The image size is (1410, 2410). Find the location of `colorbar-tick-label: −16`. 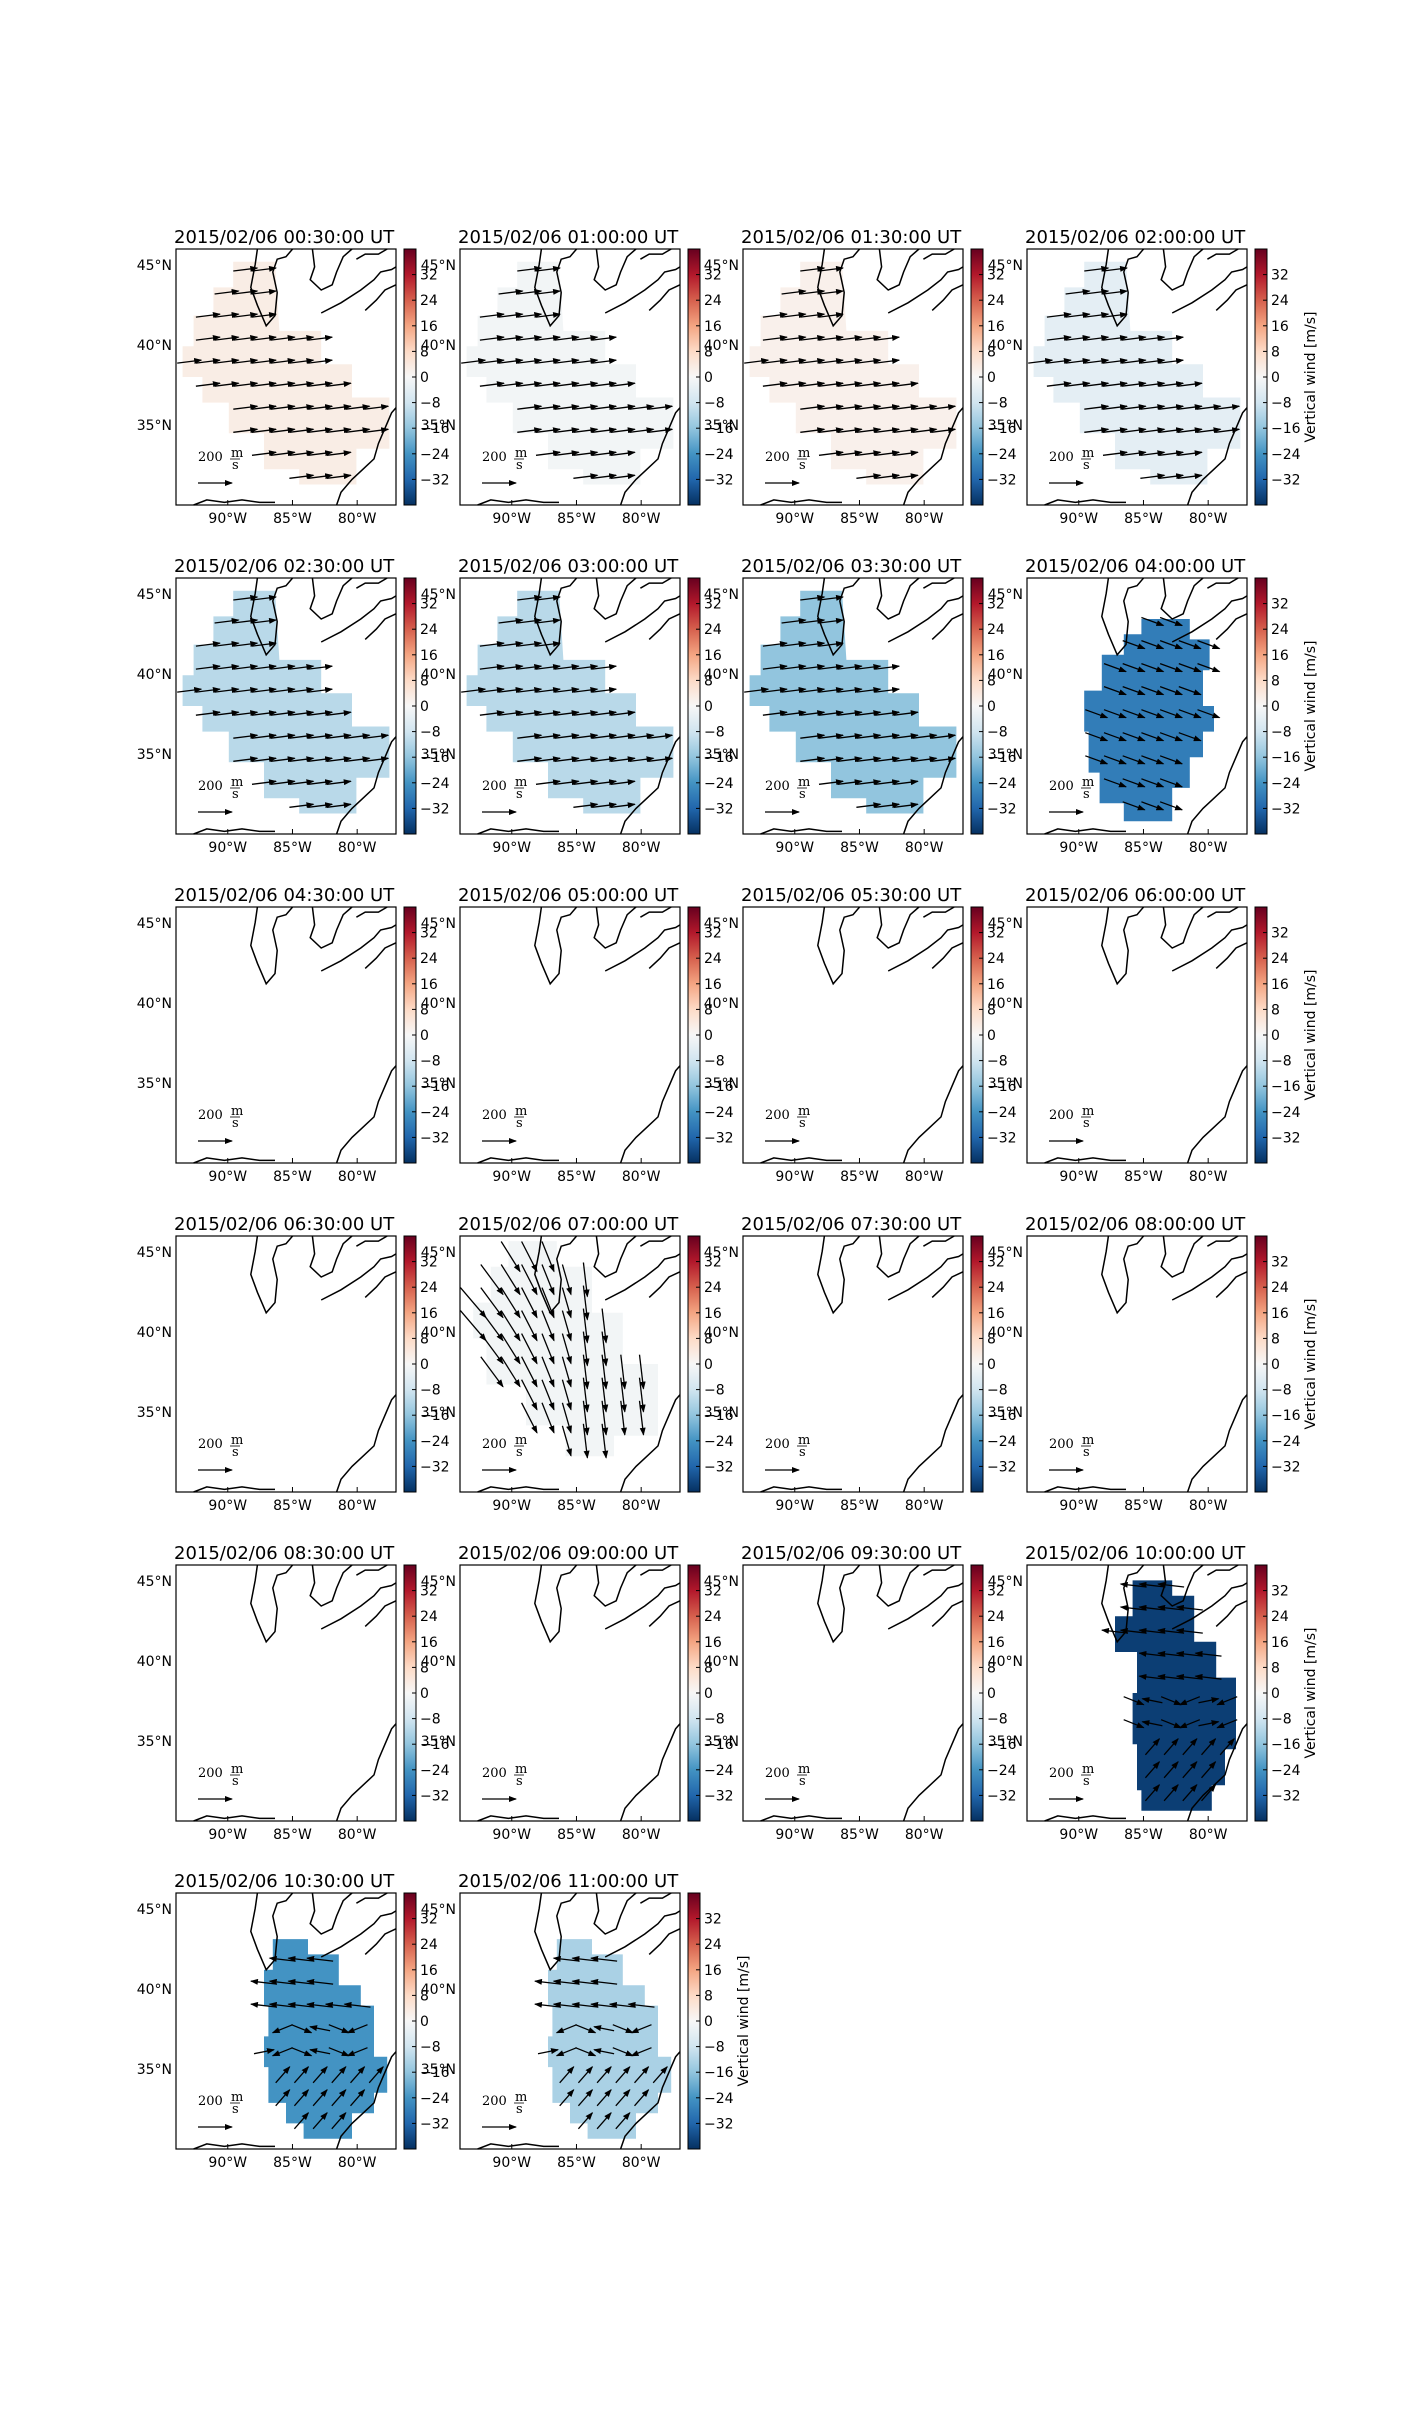

colorbar-tick-label: −16 is located at coordinates (1286, 758).